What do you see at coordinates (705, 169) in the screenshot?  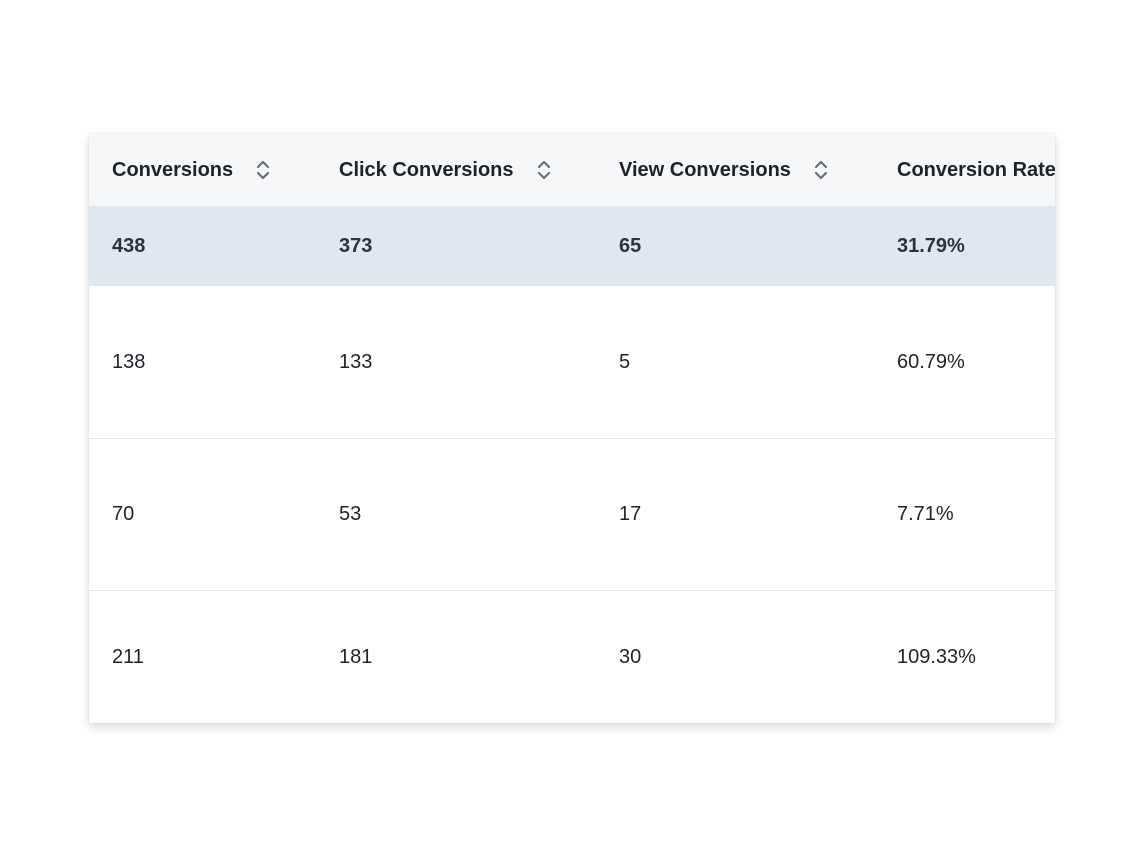 I see `column-header-label: View Conversions` at bounding box center [705, 169].